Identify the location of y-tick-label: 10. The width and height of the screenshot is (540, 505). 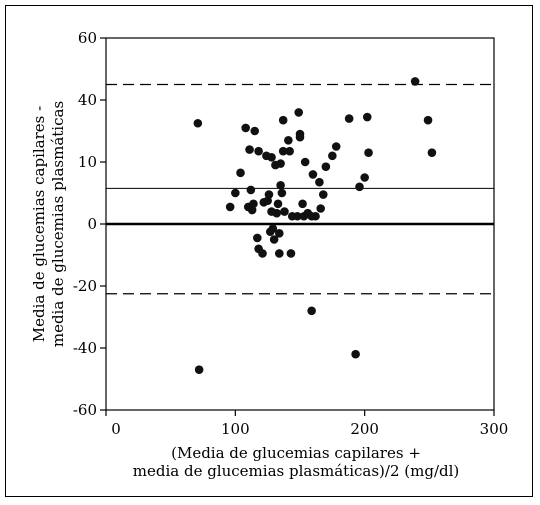
(87, 162).